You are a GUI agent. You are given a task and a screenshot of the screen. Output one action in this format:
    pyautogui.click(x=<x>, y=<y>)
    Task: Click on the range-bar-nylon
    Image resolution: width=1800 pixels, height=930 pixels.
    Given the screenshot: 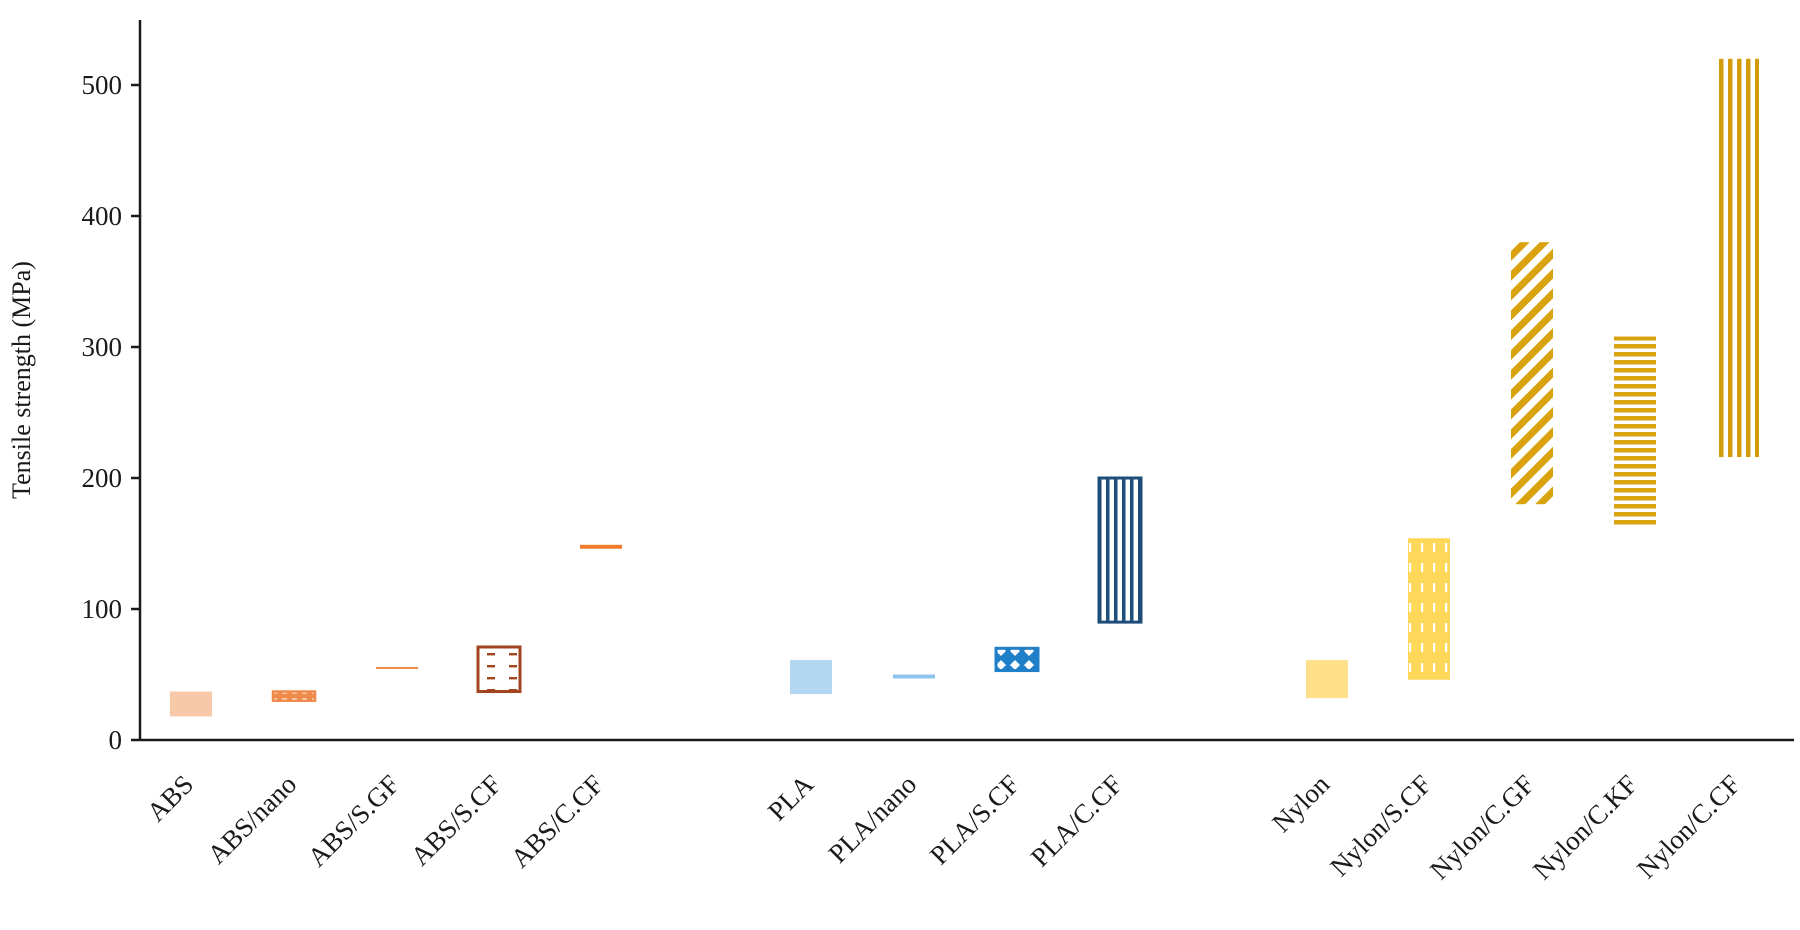 What is the action you would take?
    pyautogui.click(x=1327, y=679)
    